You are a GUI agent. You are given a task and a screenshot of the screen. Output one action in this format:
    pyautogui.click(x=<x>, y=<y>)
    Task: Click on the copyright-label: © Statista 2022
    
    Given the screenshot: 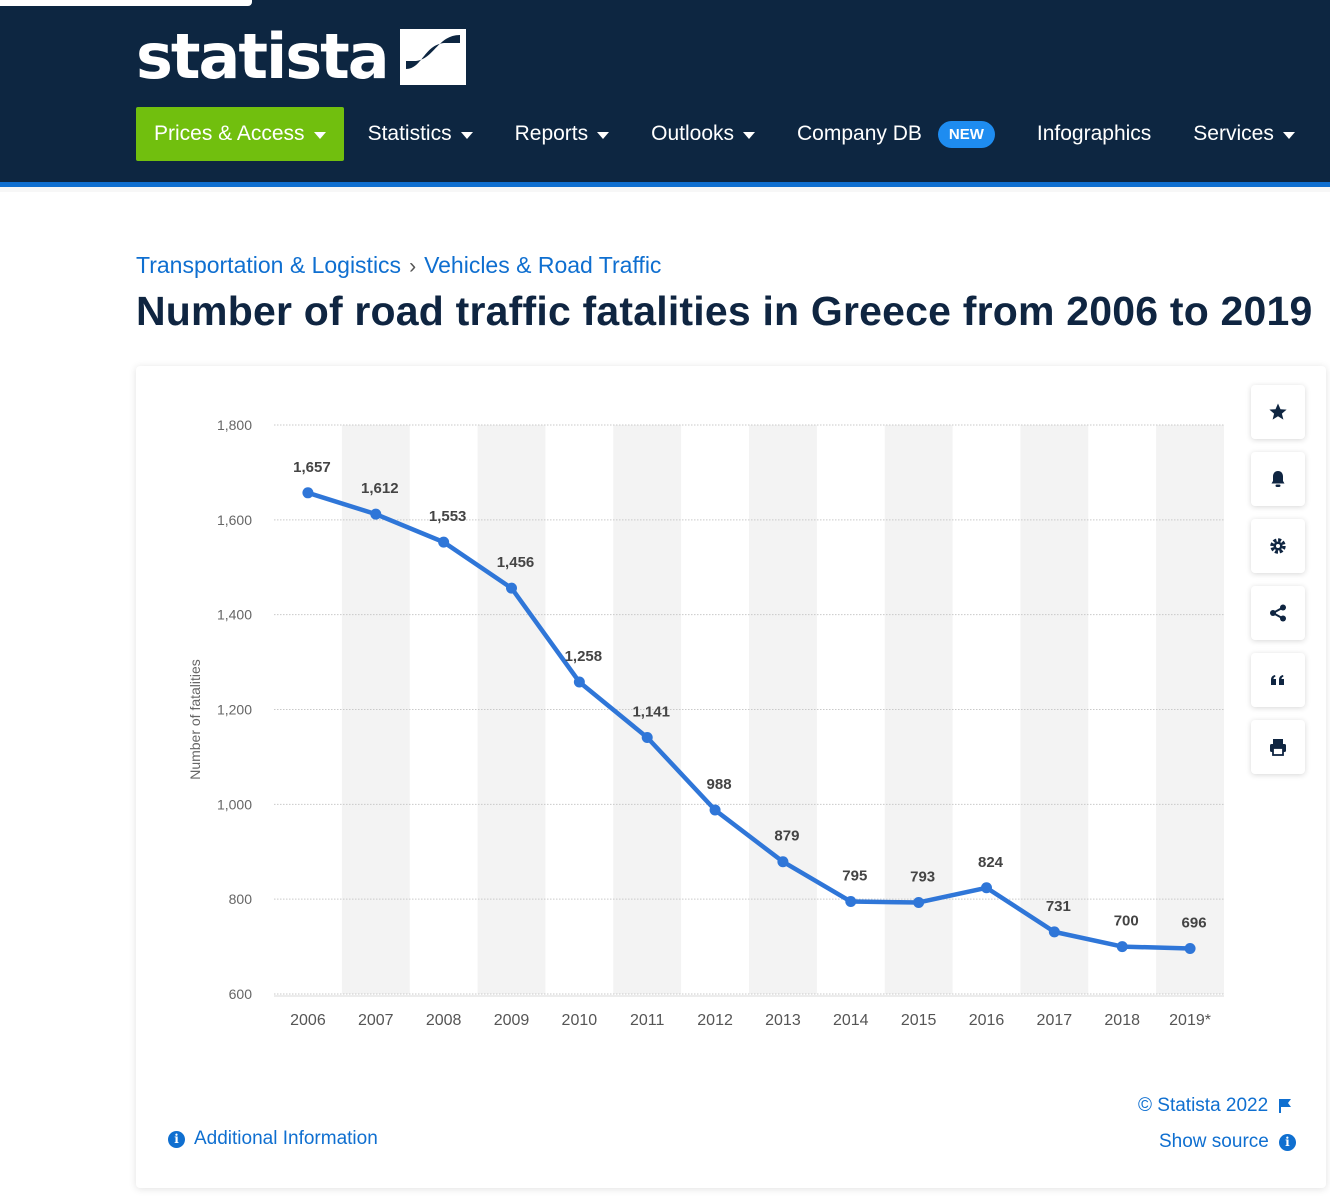 What is the action you would take?
    pyautogui.click(x=1203, y=1105)
    